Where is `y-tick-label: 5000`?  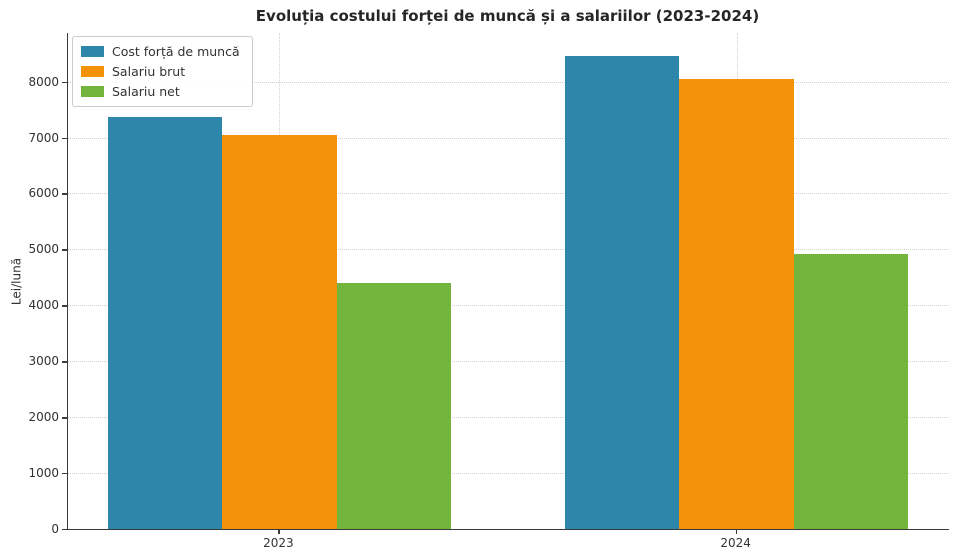
y-tick-label: 5000 is located at coordinates (43, 249).